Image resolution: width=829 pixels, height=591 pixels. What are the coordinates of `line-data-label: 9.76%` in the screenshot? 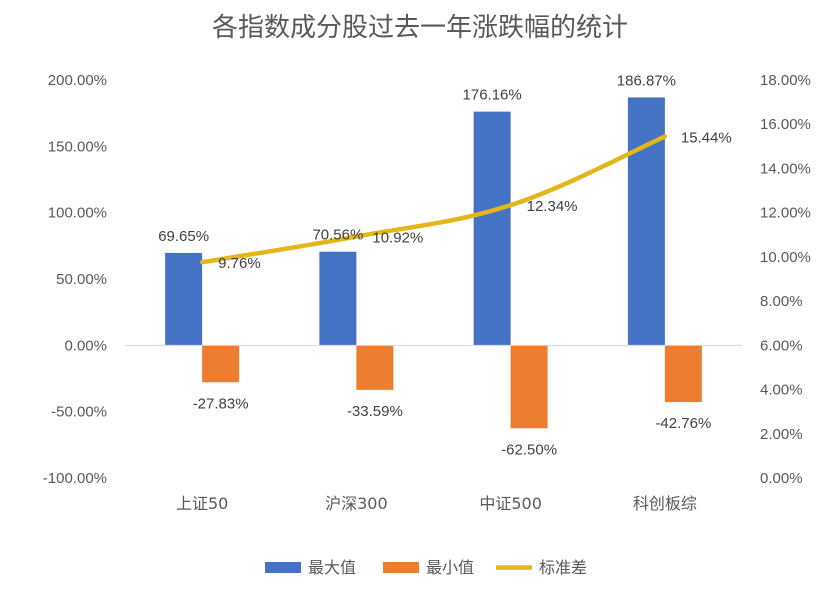 It's located at (239, 263).